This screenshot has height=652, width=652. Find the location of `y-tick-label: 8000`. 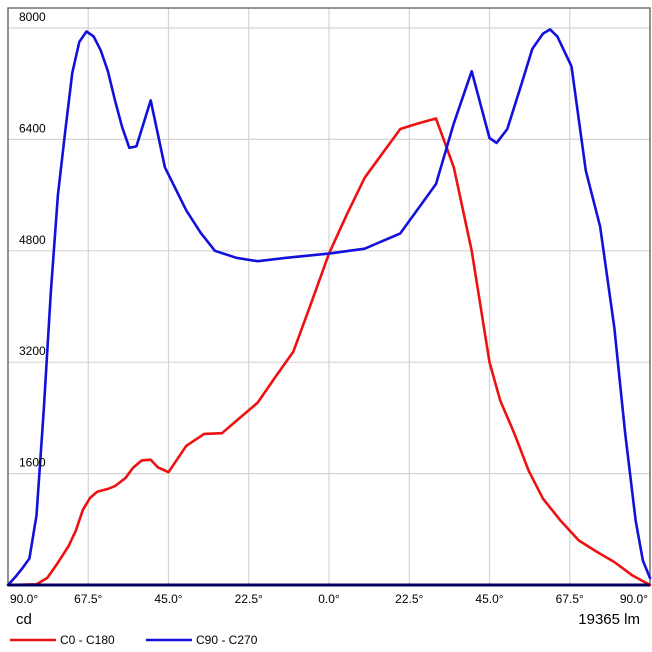

y-tick-label: 8000 is located at coordinates (32, 17).